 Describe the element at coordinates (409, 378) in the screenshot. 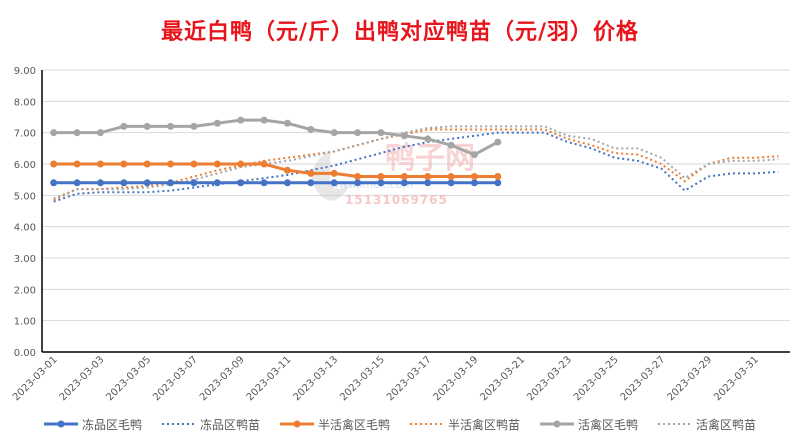

I see `x-tick-label: 2023-03-17` at that location.